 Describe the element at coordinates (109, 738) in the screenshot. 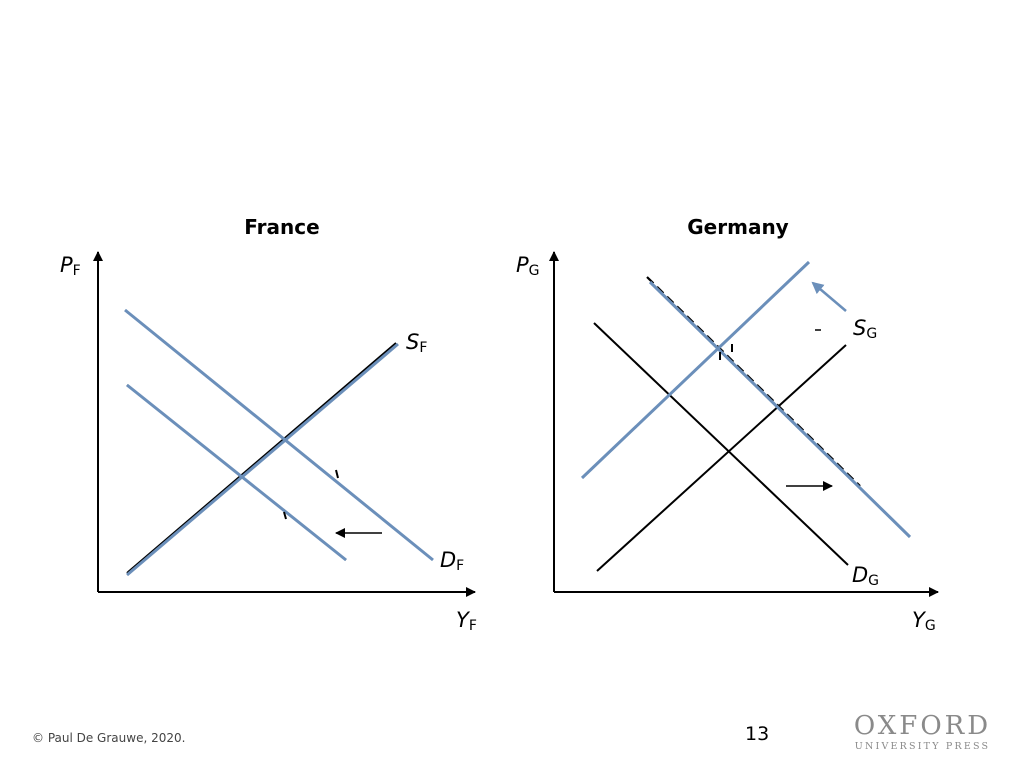

I see `copyright-notice: © Paul De Grauwe, 2020.` at that location.